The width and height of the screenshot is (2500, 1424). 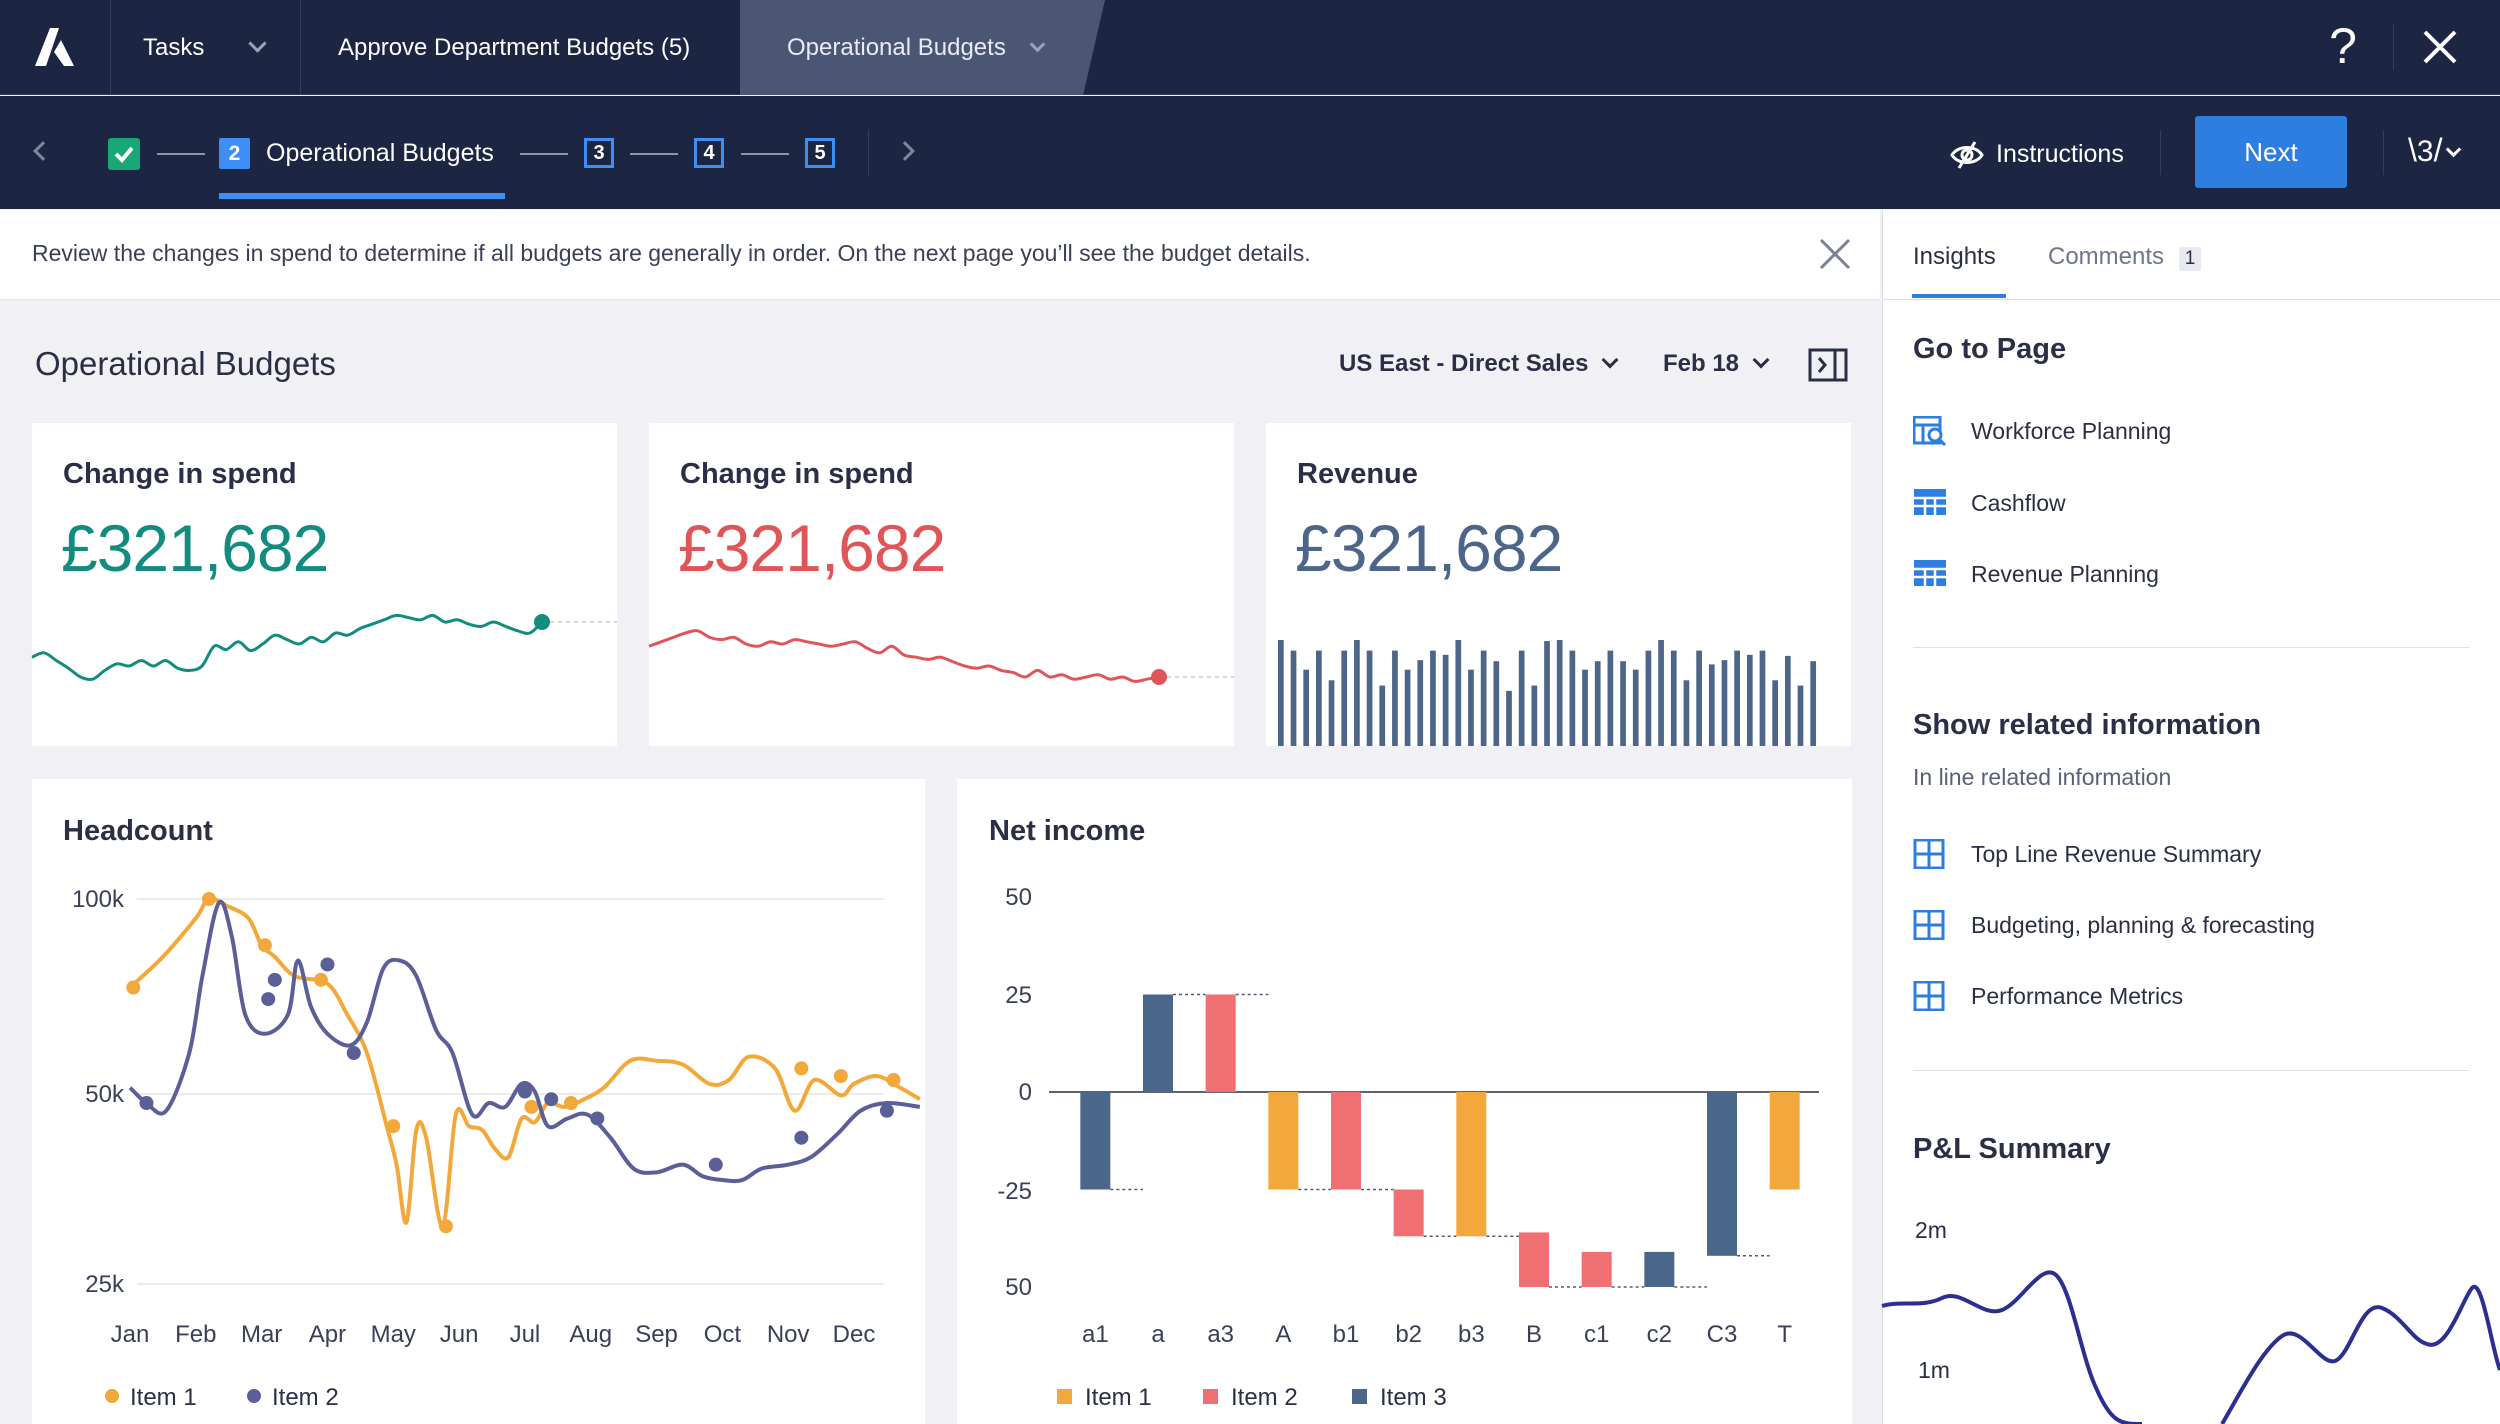 I want to click on date-select: Feb 18, so click(x=1716, y=364).